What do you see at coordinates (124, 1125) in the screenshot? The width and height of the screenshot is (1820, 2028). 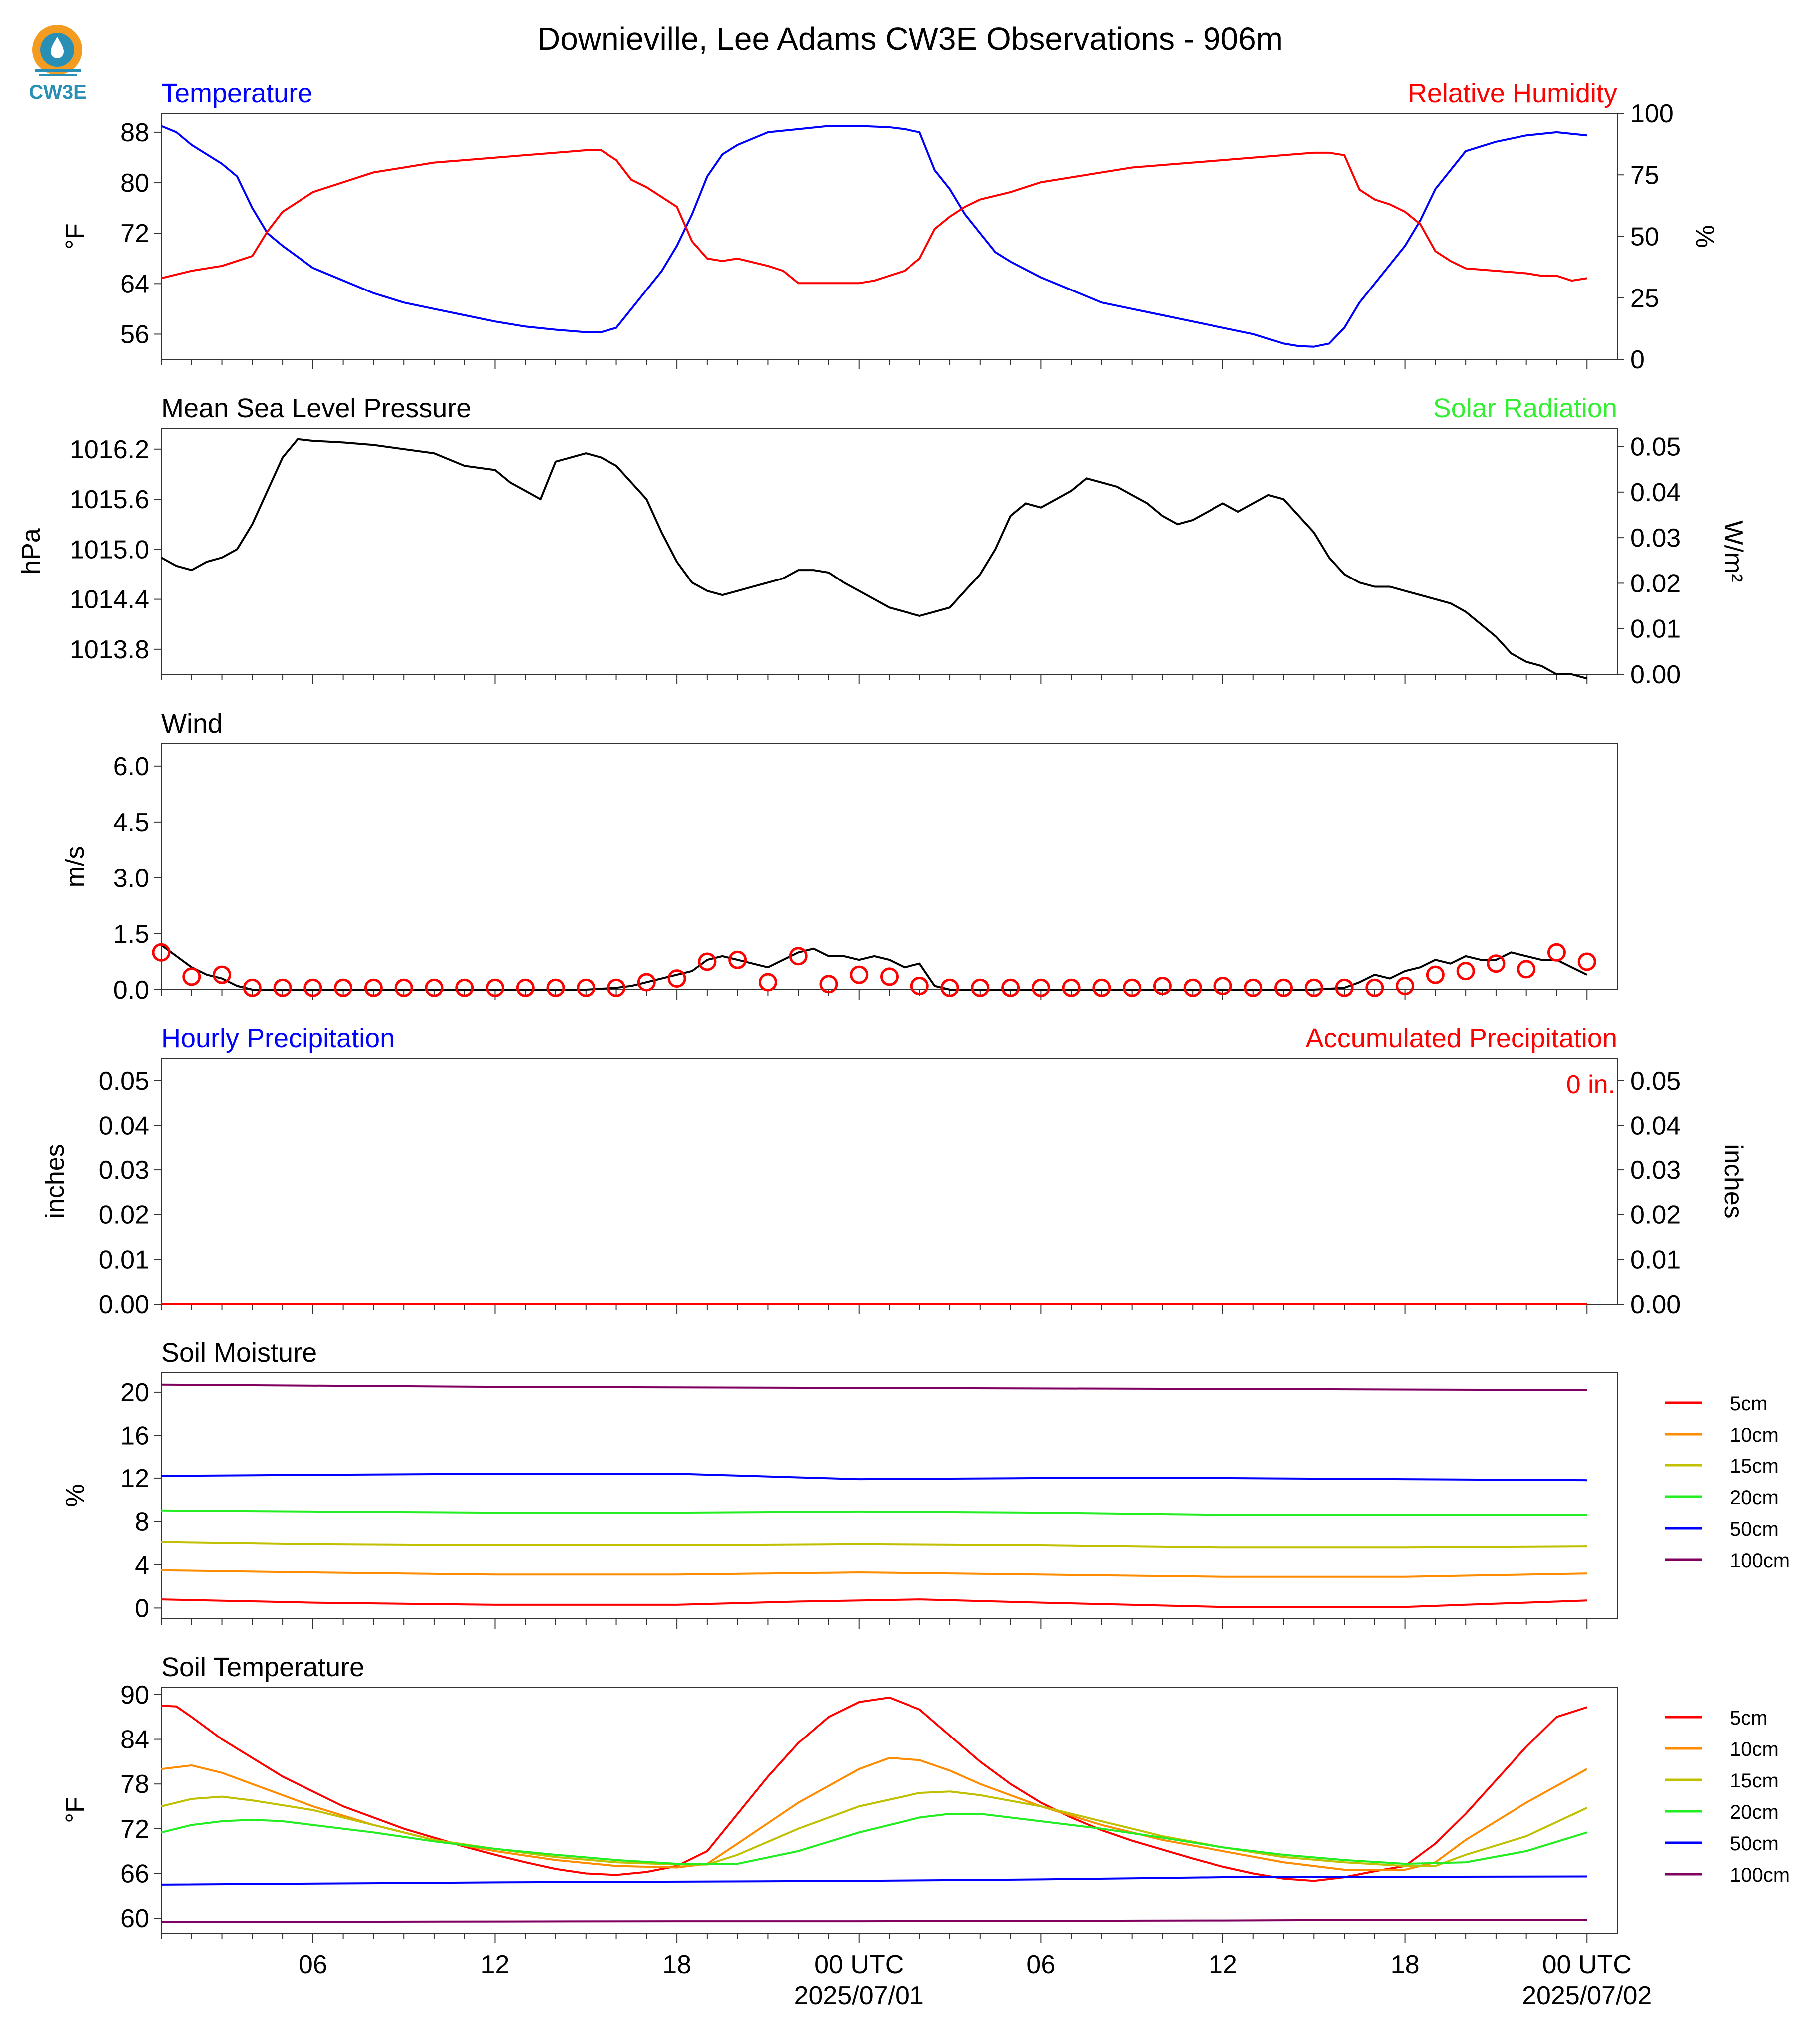 I see `y-tick-label: 0.04` at bounding box center [124, 1125].